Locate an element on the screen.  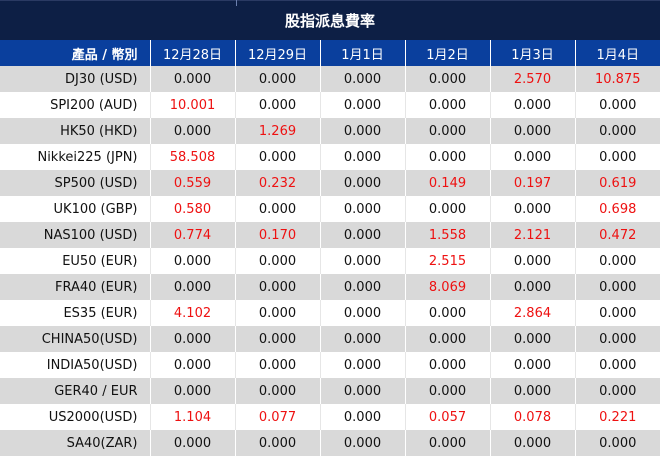
rate-value-cell: 0.619 is located at coordinates (617, 183).